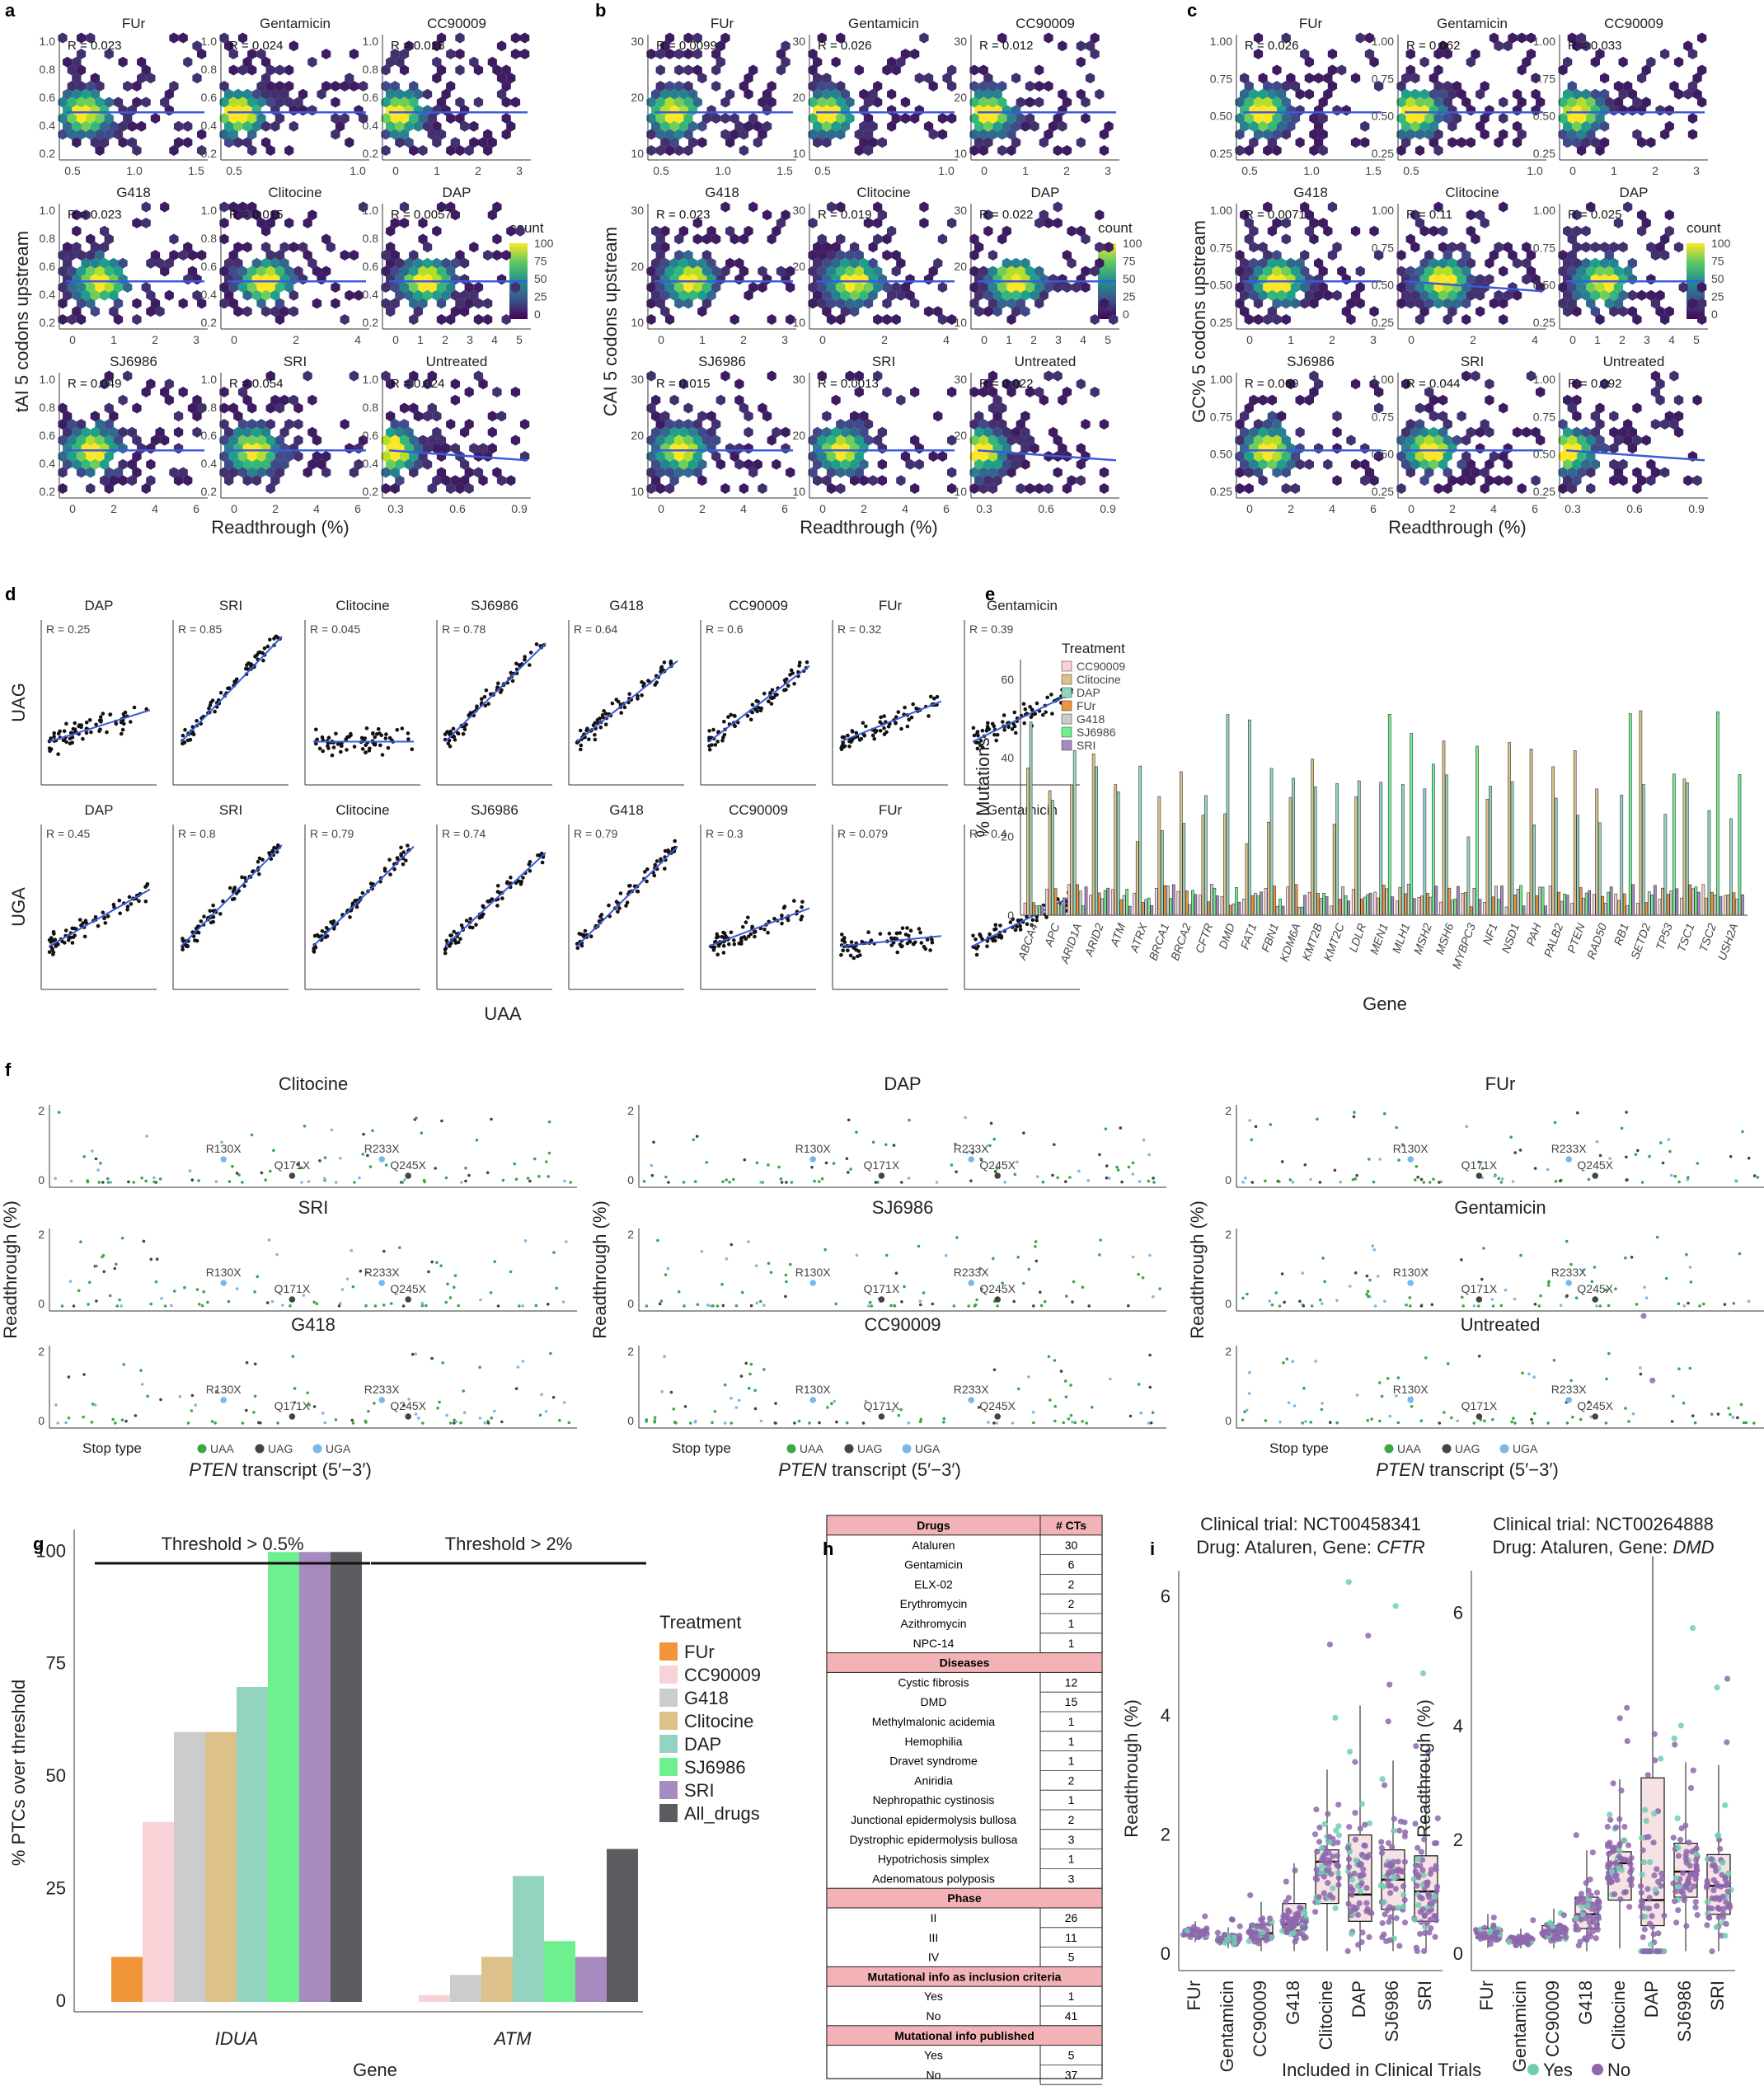 The image size is (1764, 2086). Describe the element at coordinates (1270, 938) in the screenshot. I see `gene-tick-label: FBN1` at that location.